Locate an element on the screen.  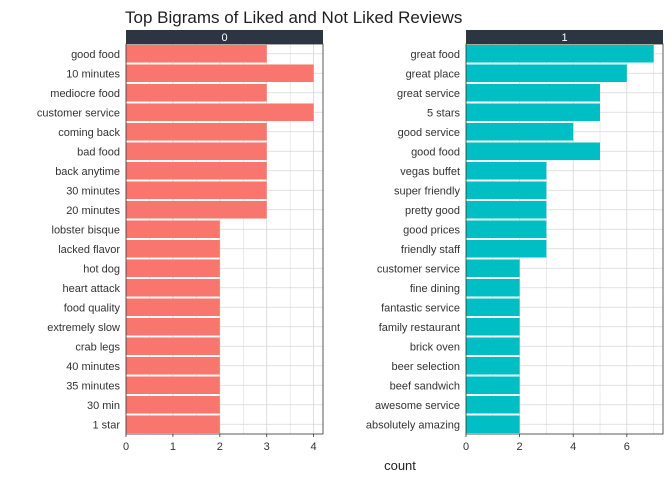
facet-strip-label: 0 is located at coordinates (224, 38).